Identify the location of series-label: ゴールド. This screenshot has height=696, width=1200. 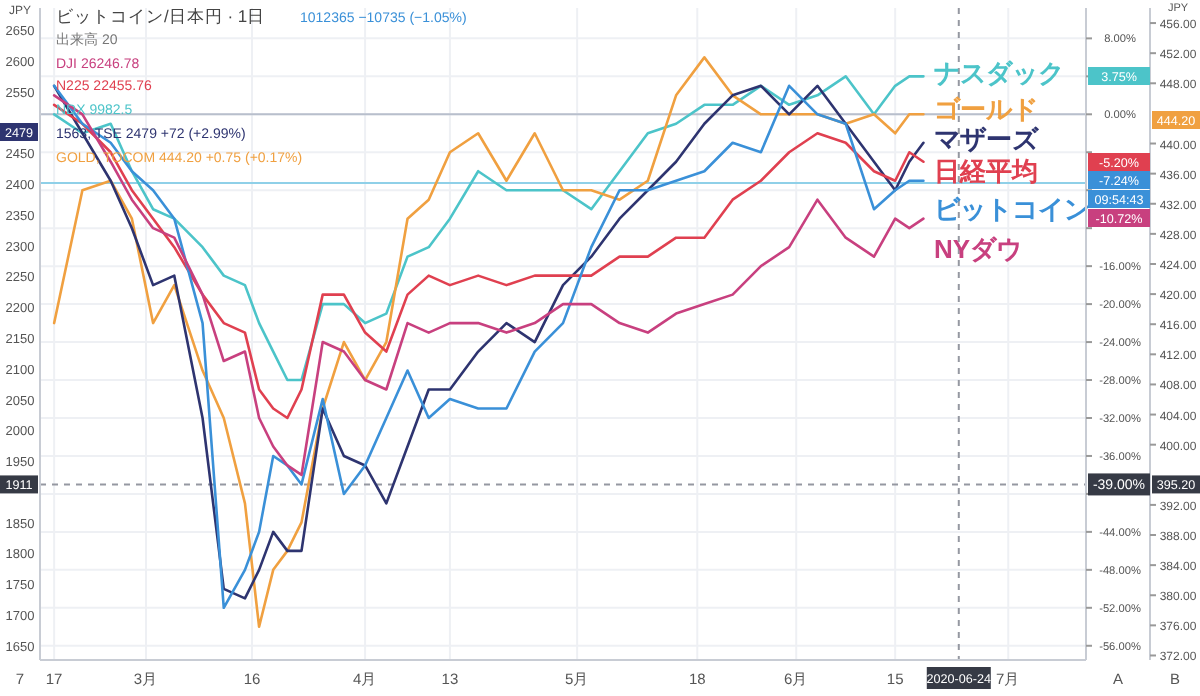
(986, 109).